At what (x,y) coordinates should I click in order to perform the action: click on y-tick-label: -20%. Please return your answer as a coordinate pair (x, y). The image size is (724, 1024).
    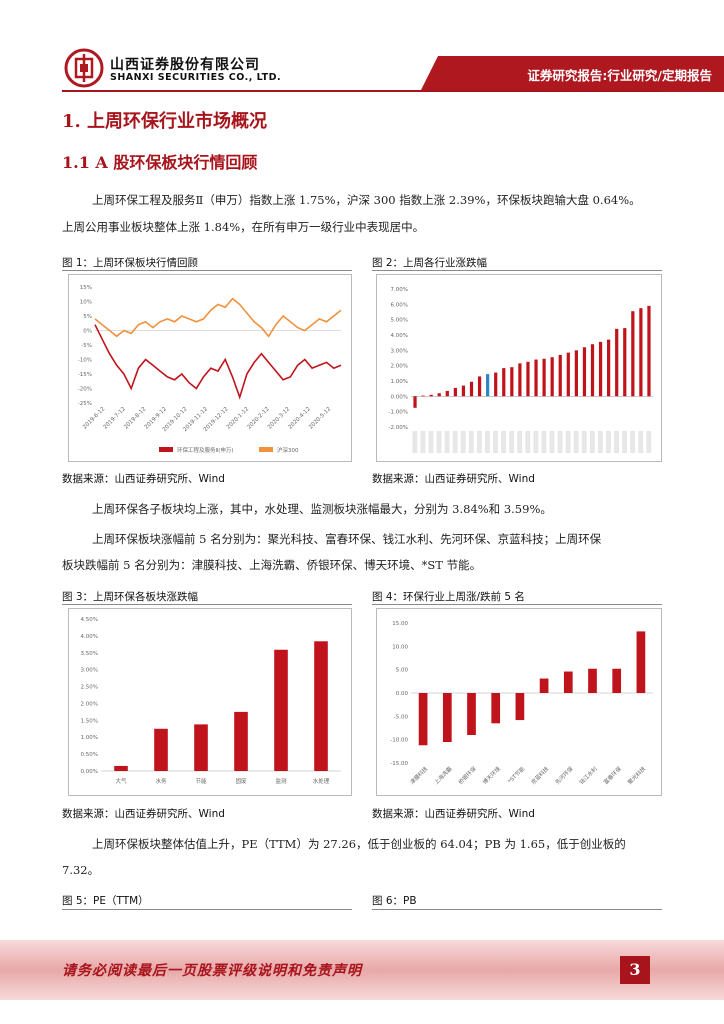
    Looking at the image, I should click on (85, 390).